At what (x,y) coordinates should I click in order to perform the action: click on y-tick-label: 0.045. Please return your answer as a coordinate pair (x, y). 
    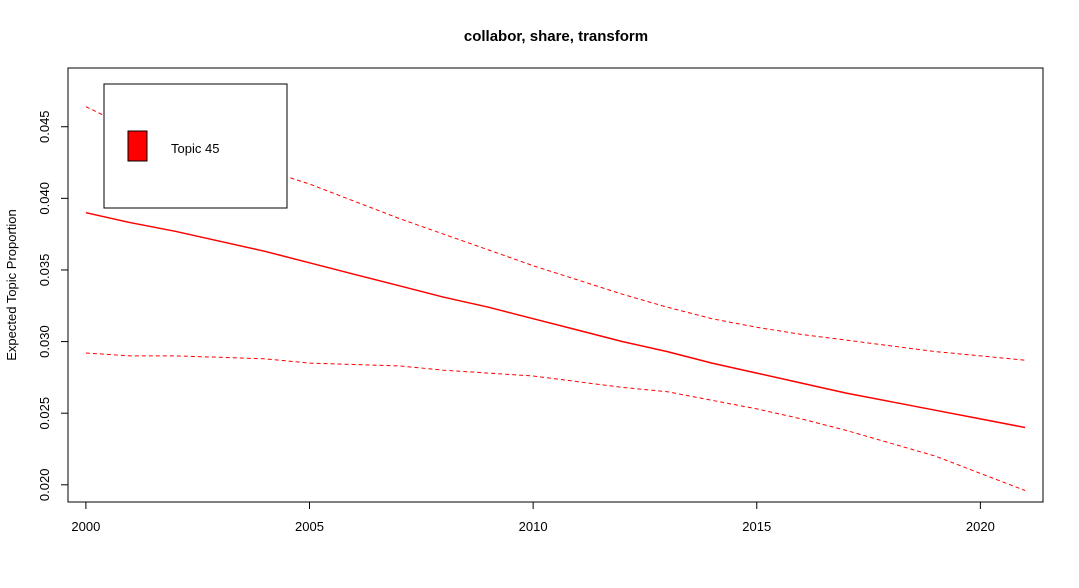
    Looking at the image, I should click on (44, 126).